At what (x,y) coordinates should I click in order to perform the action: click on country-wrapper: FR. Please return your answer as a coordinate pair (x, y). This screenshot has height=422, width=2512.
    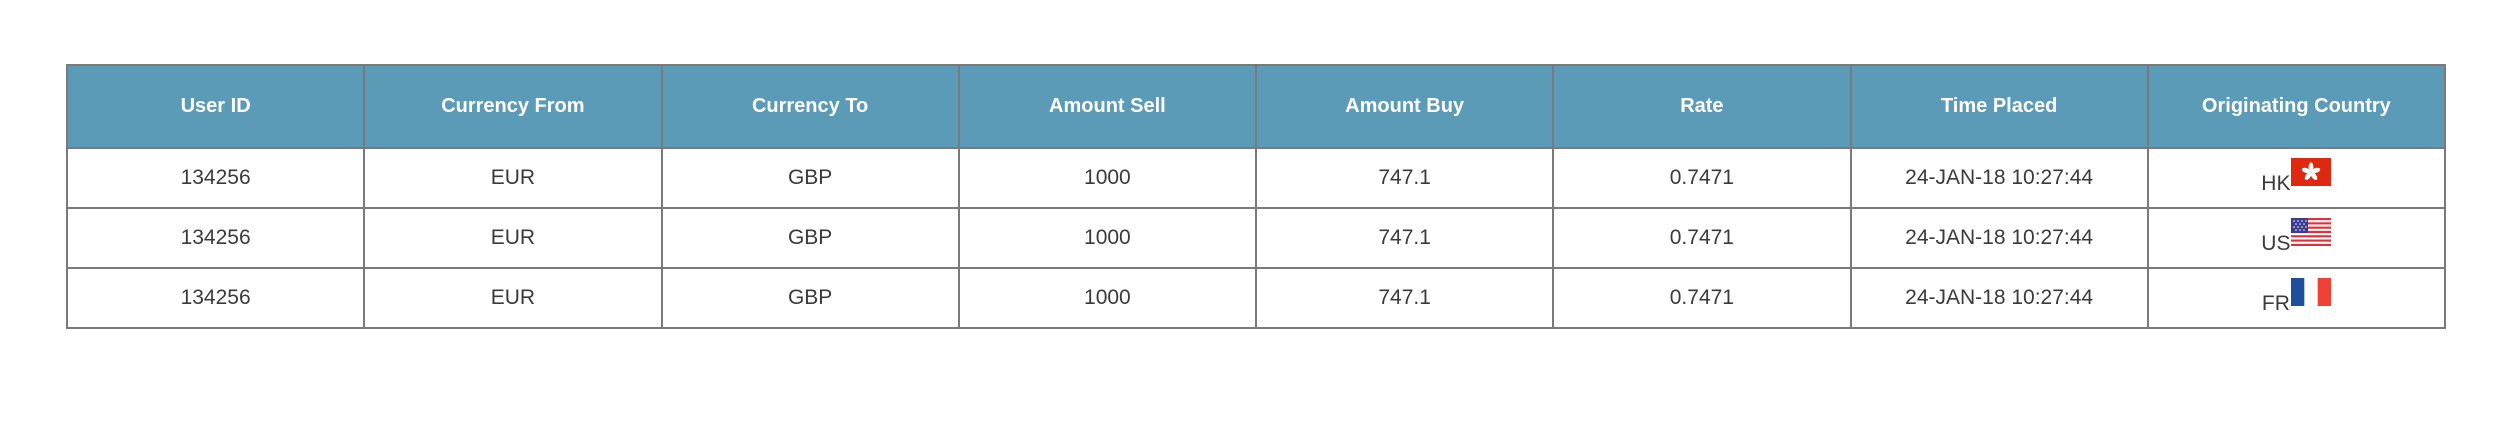
    Looking at the image, I should click on (2296, 296).